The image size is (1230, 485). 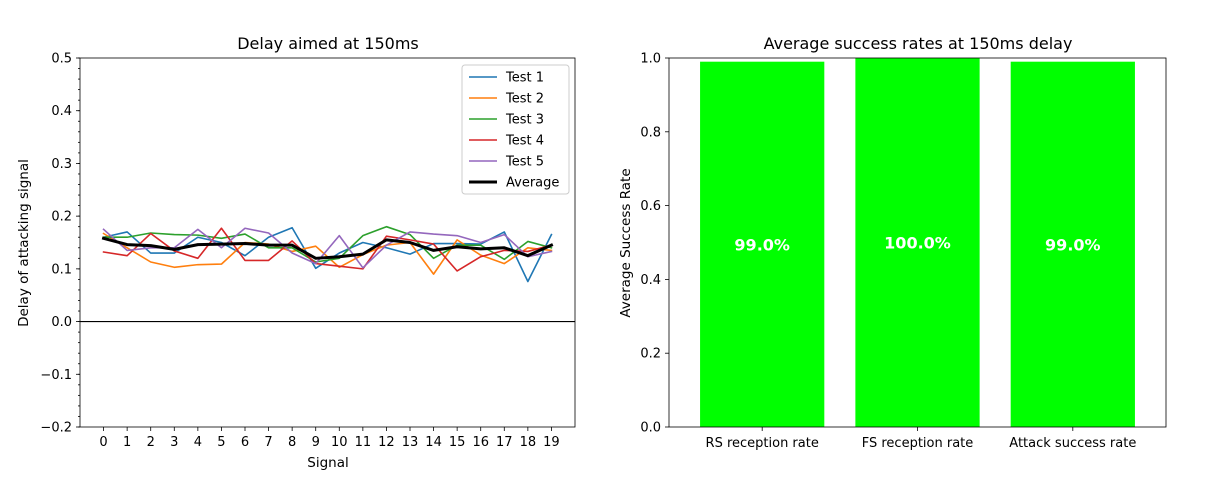 What do you see at coordinates (151, 442) in the screenshot?
I see `line-chart-x-tick-label: 2` at bounding box center [151, 442].